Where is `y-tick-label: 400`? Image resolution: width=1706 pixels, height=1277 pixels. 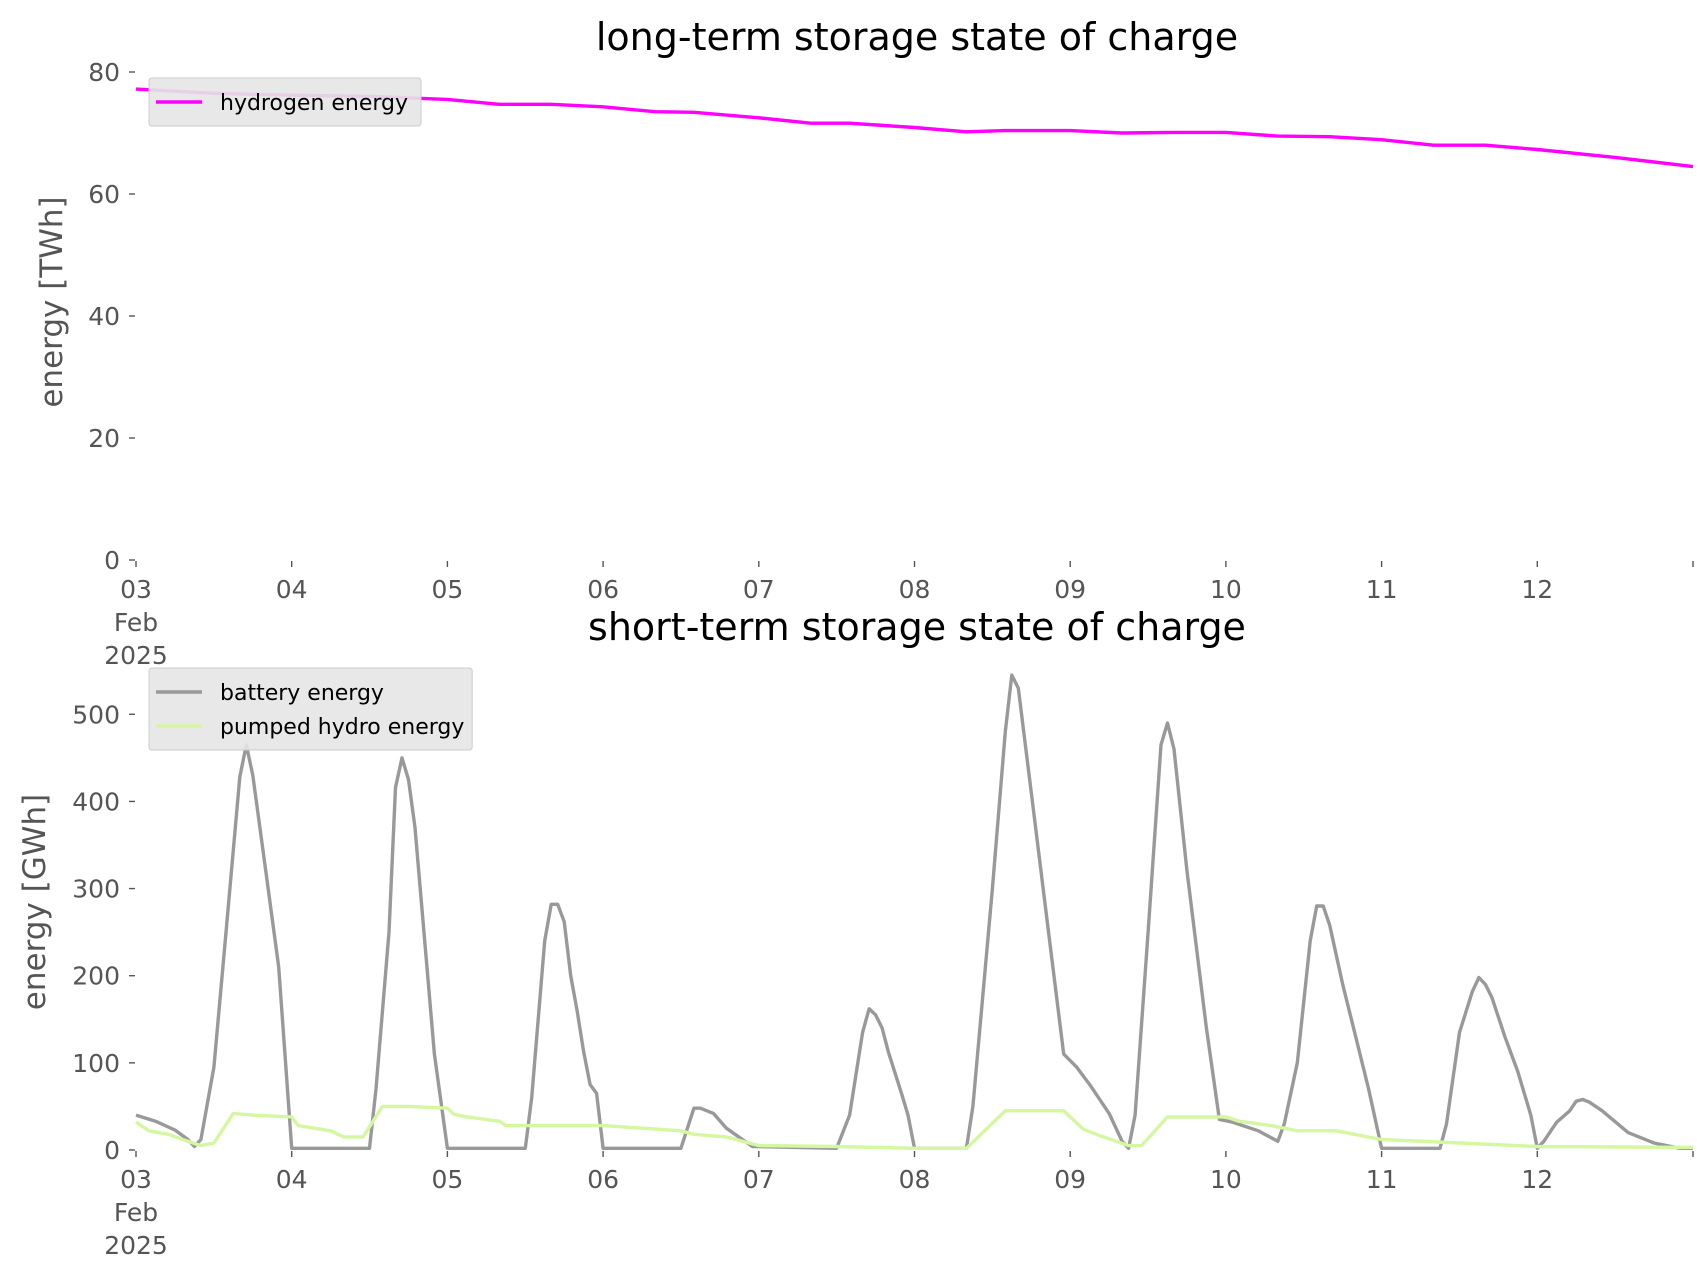
y-tick-label: 400 is located at coordinates (96, 801).